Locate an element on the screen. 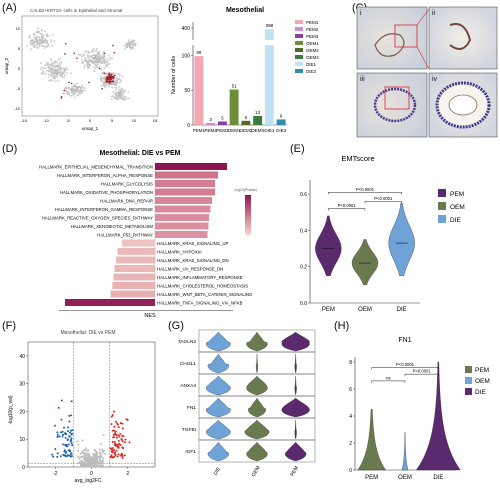 The height and width of the screenshot is (489, 500). e-pvalue-label: P<0.0001 is located at coordinates (347, 205).